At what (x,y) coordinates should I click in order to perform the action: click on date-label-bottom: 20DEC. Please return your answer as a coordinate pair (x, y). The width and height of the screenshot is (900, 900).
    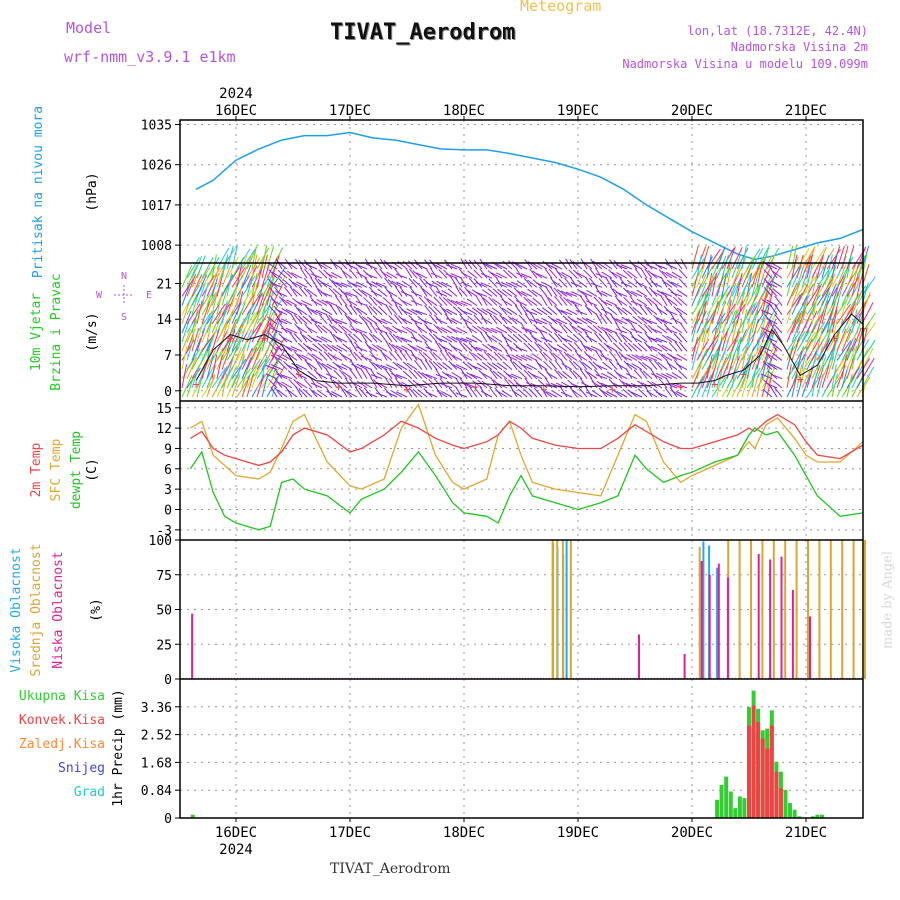
    Looking at the image, I should click on (692, 833).